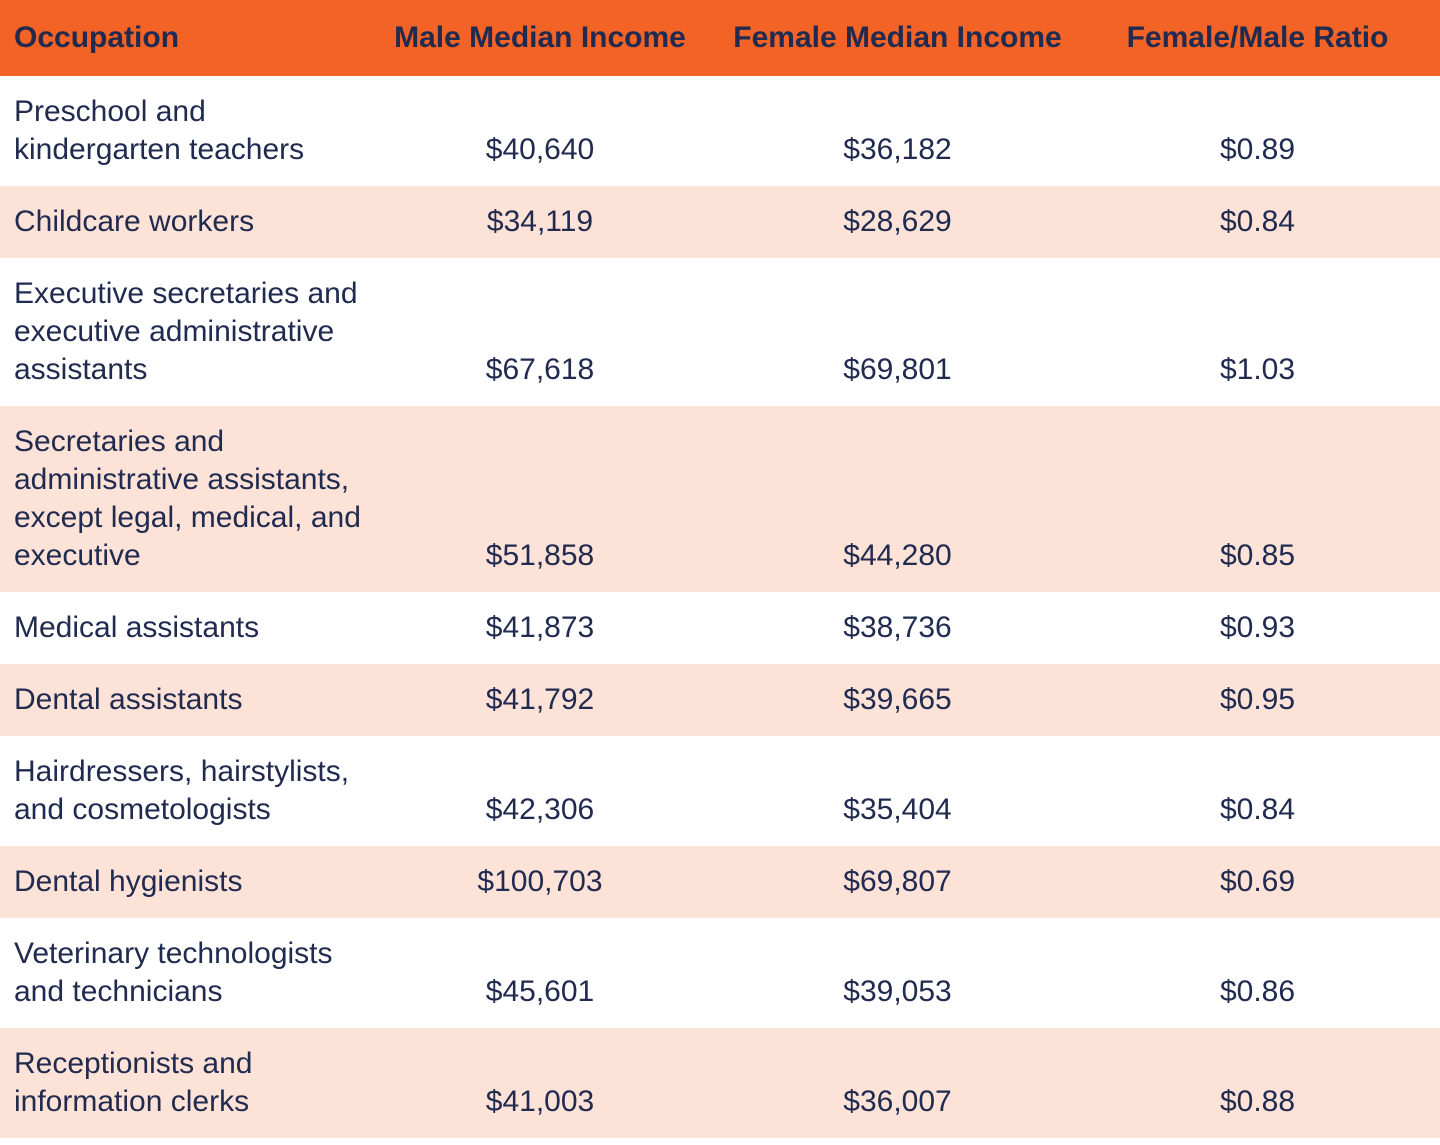 Image resolution: width=1440 pixels, height=1145 pixels. I want to click on occupation-cell: Dental hygienists, so click(128, 881).